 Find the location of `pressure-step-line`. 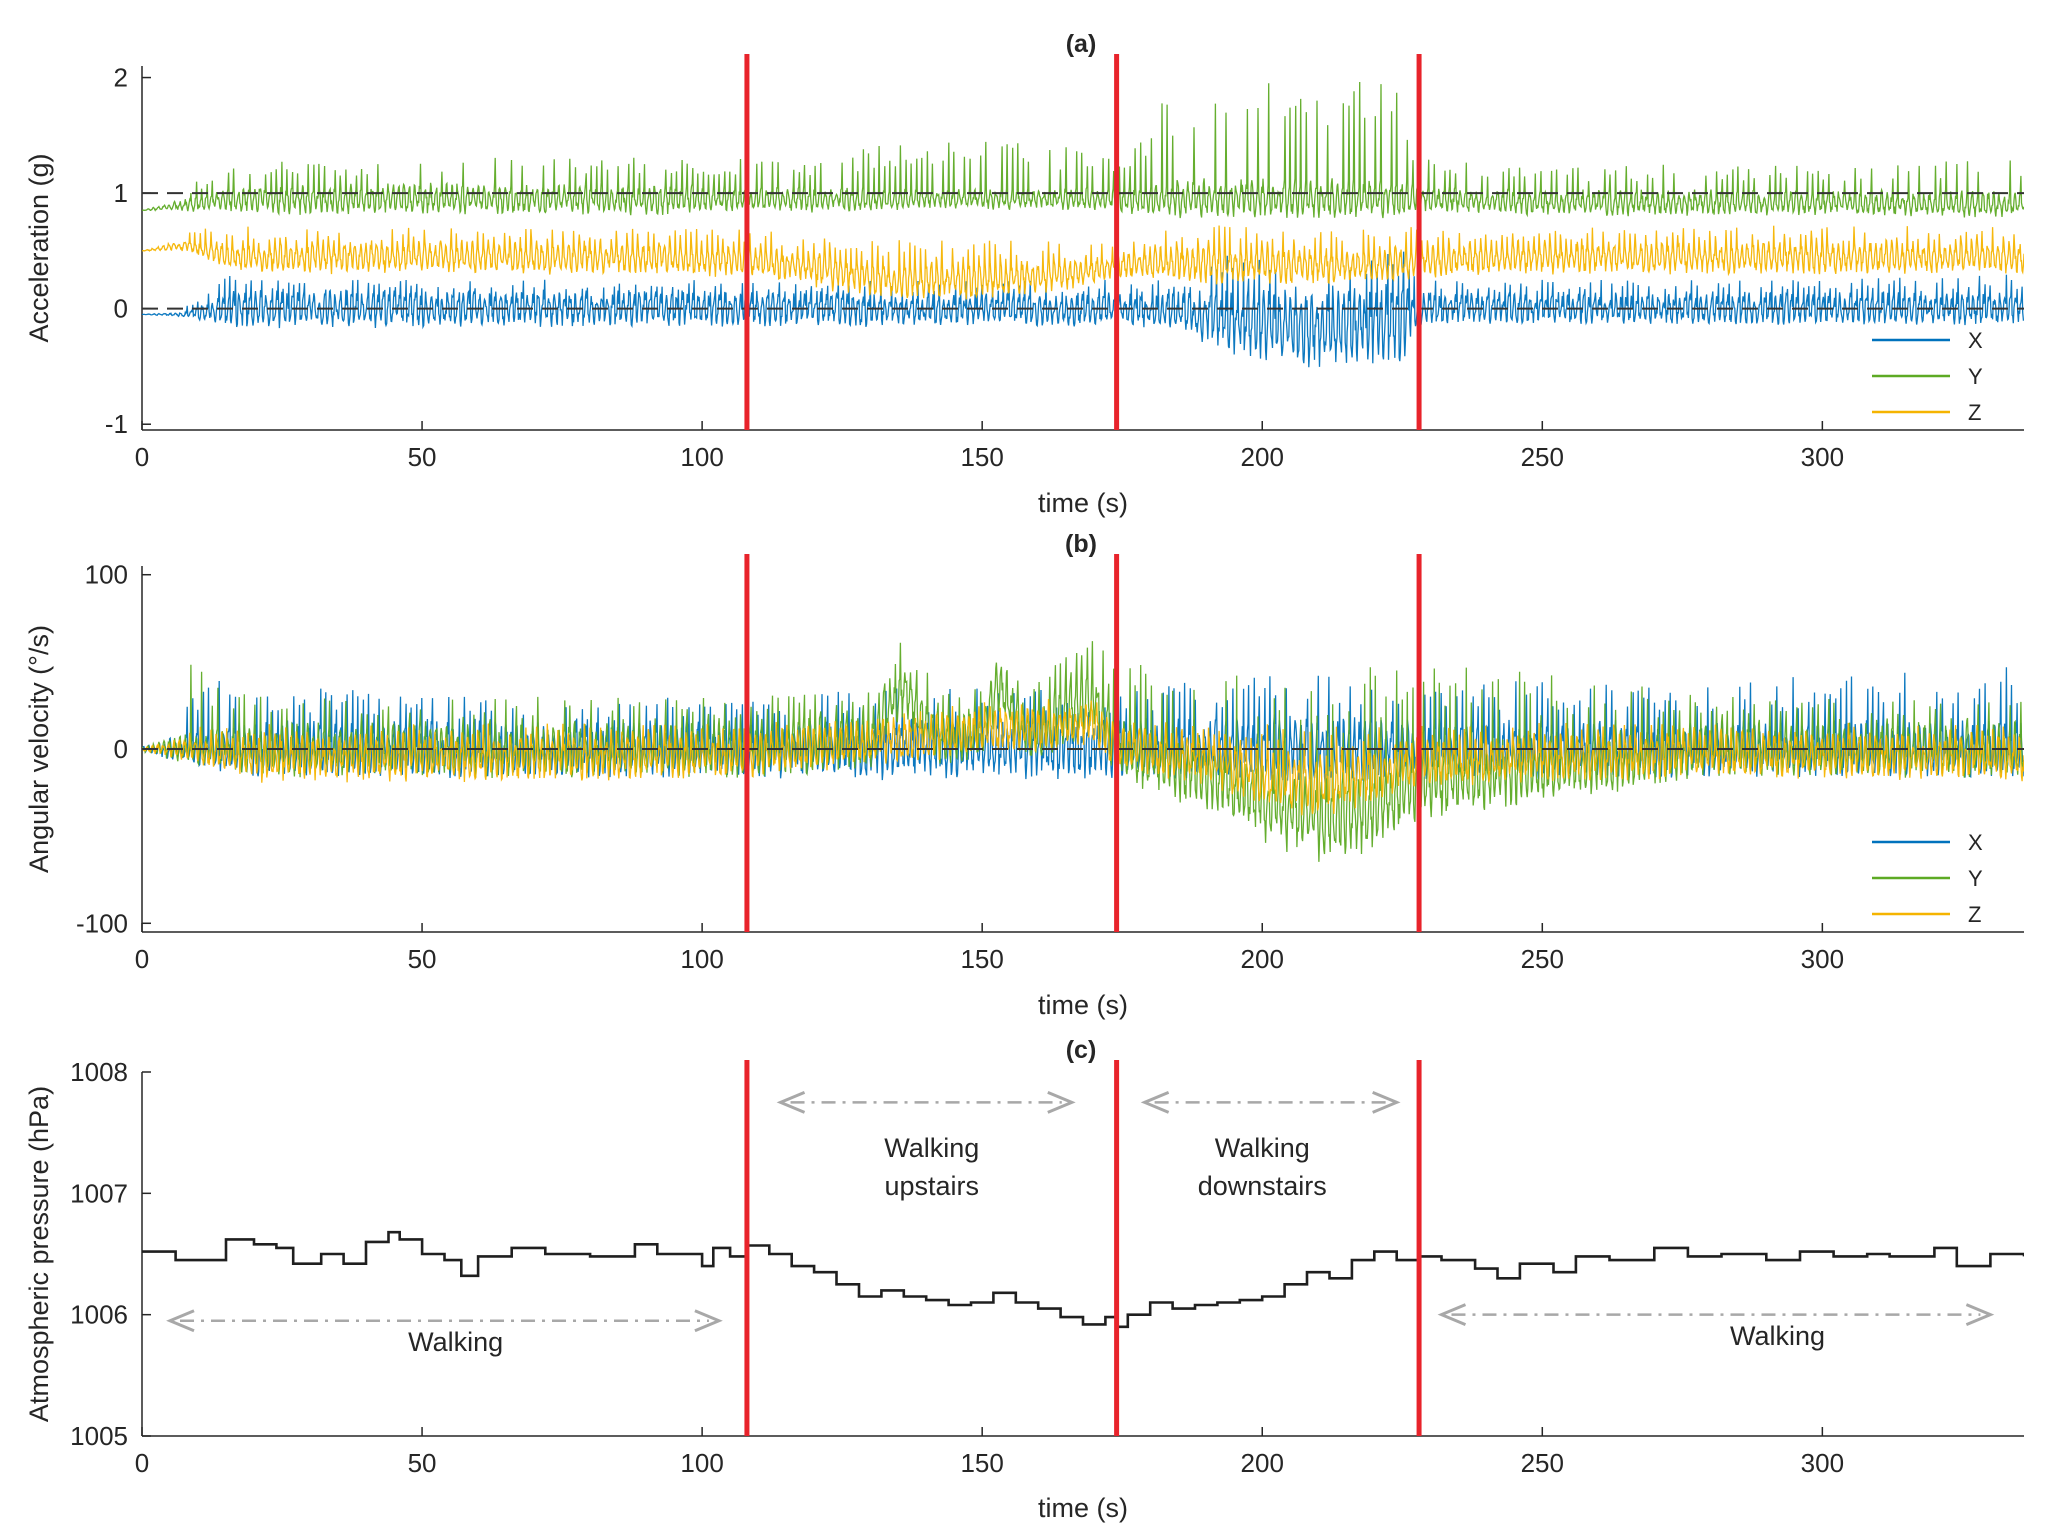

pressure-step-line is located at coordinates (1083, 1279).